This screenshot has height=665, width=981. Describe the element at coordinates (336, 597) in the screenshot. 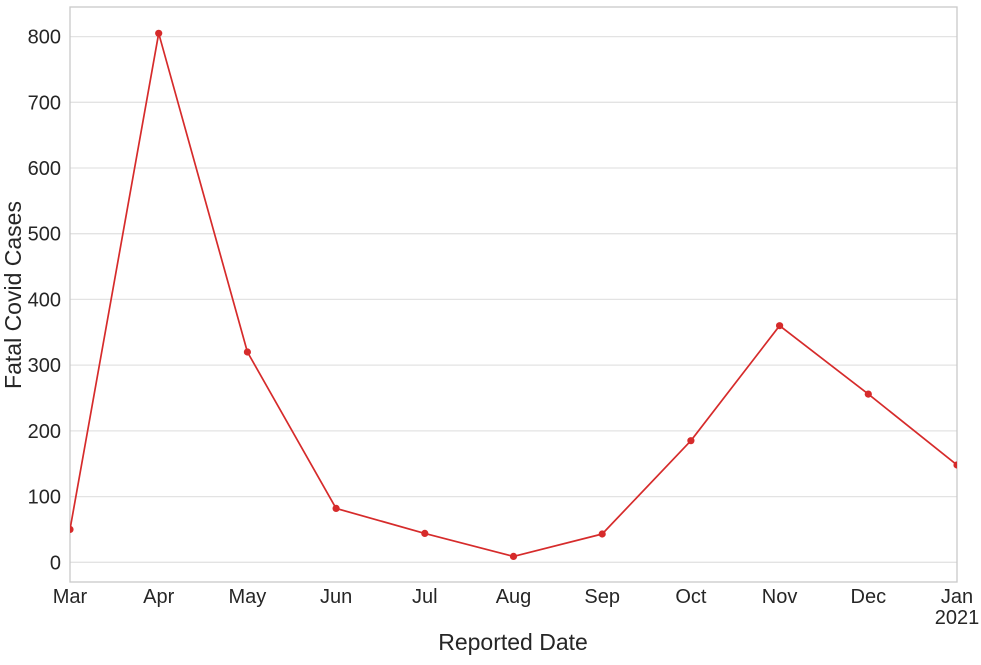

I see `x-tick-label: Jun` at that location.